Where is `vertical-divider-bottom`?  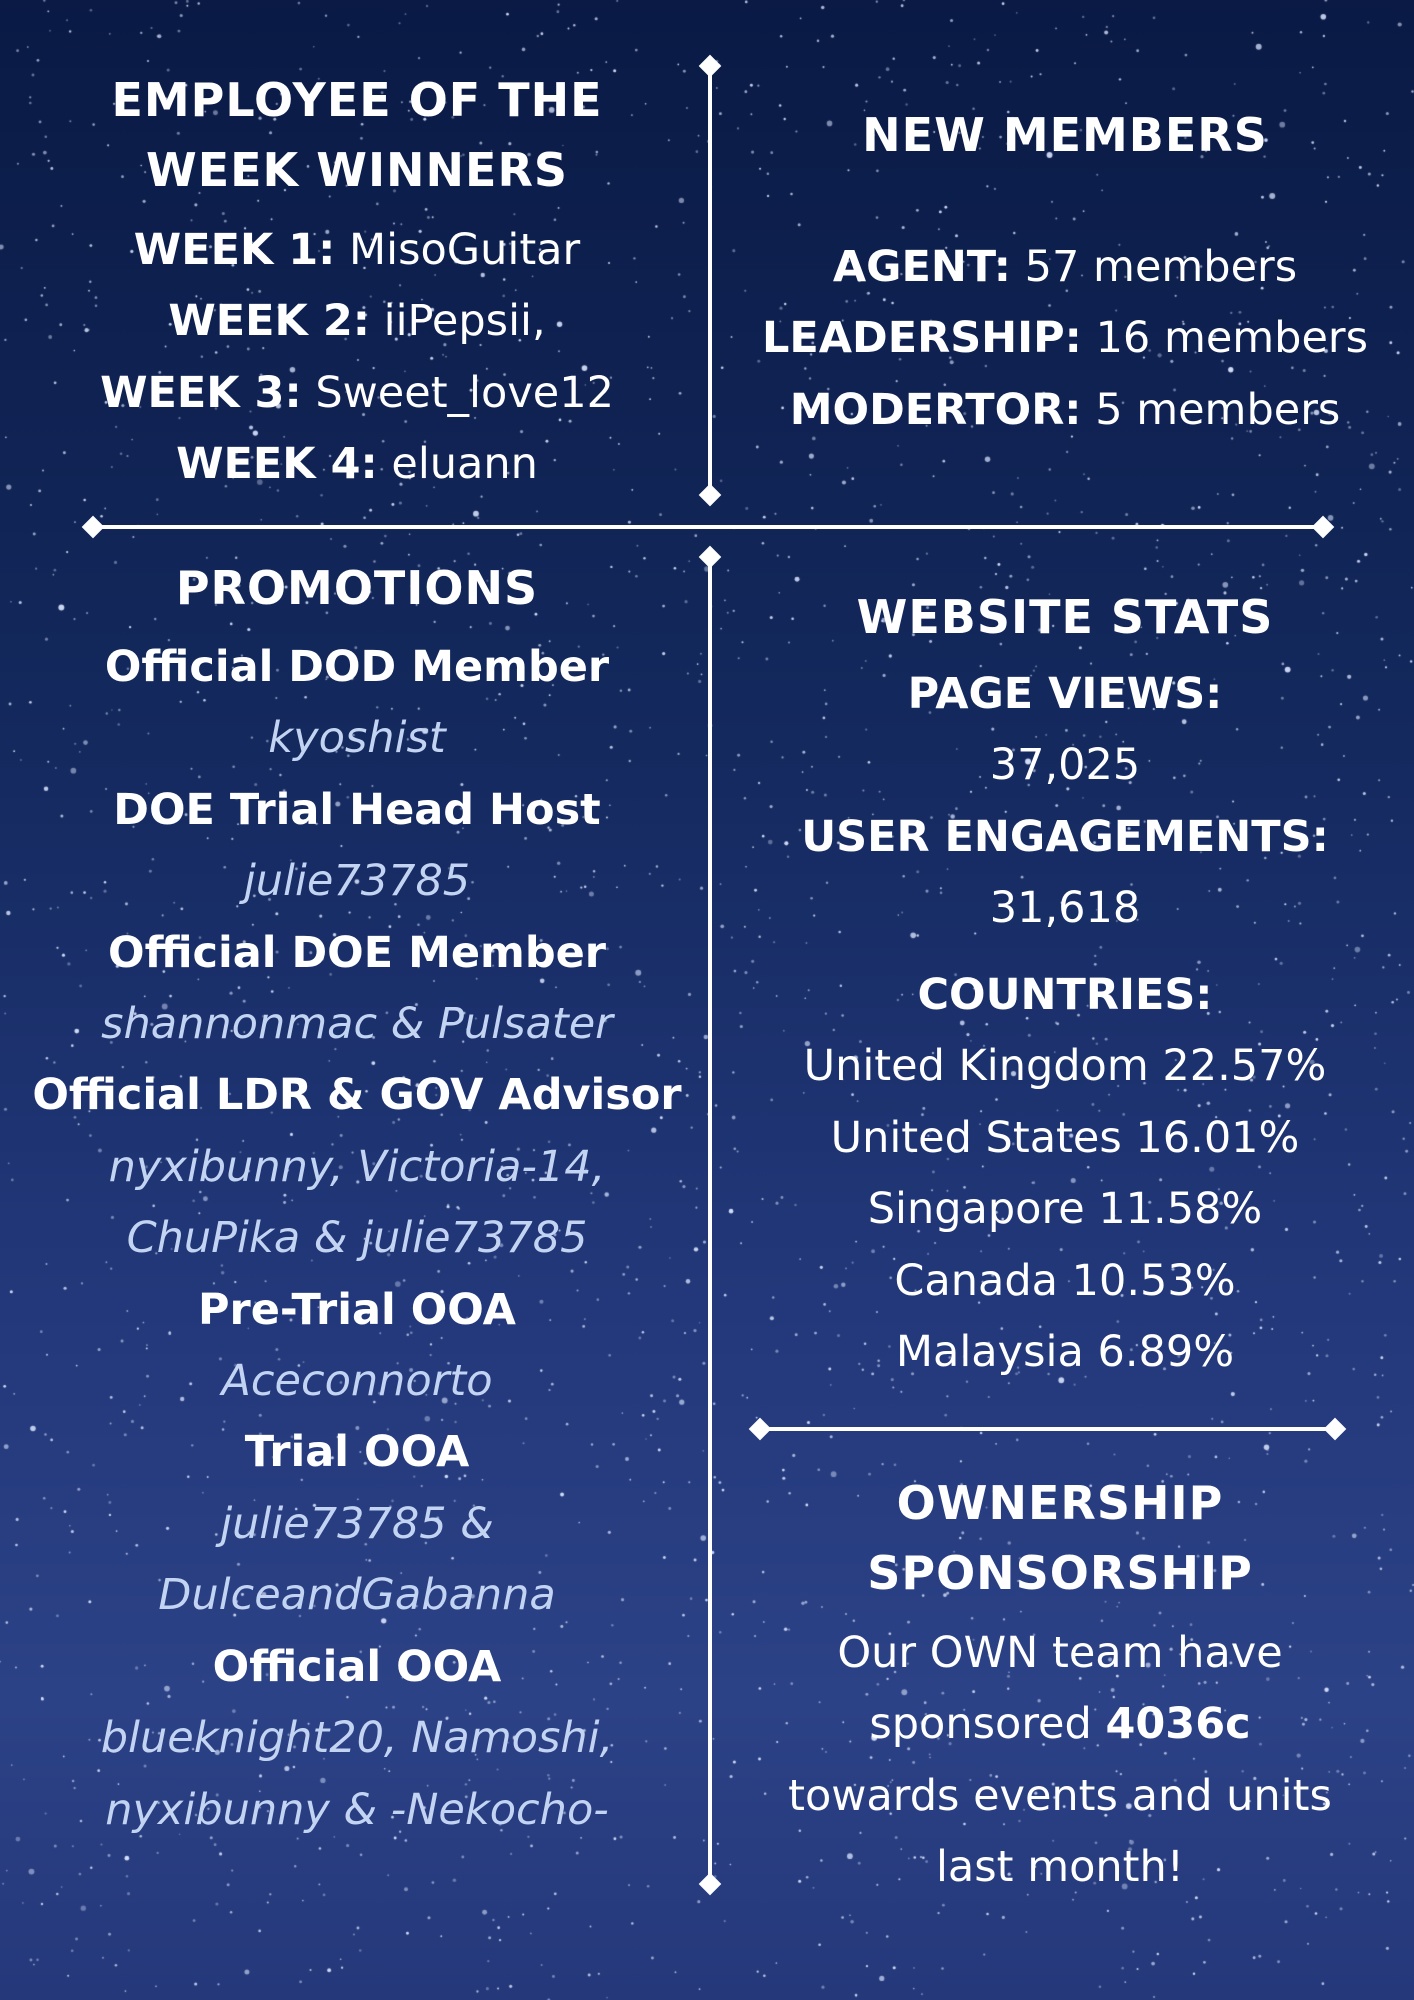 vertical-divider-bottom is located at coordinates (710, 1220).